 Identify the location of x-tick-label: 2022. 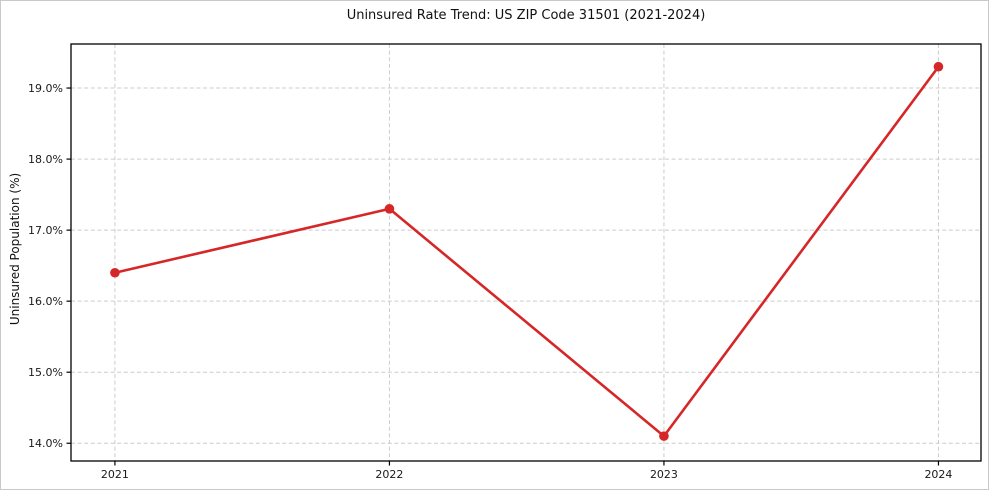
(389, 474).